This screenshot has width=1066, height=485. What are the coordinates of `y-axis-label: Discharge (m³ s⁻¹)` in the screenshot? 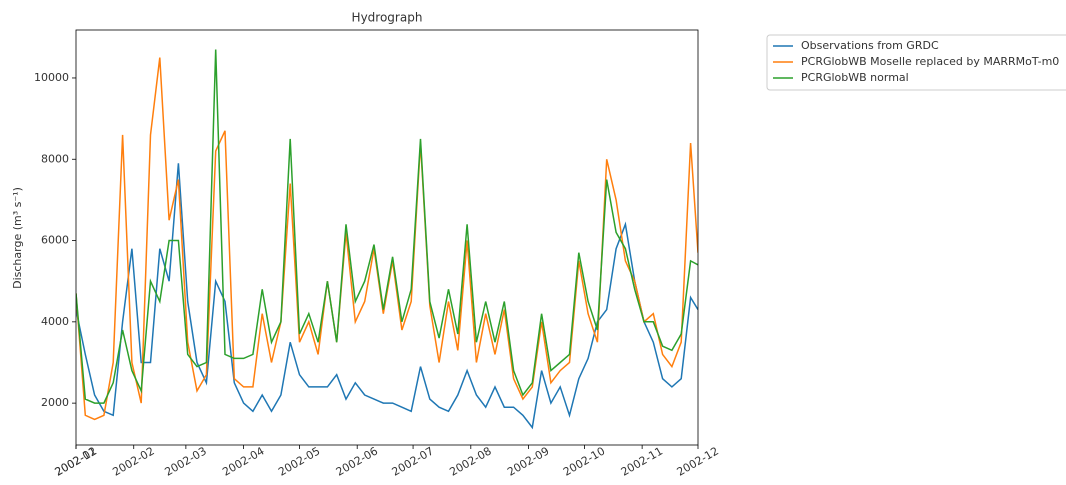 It's located at (17, 238).